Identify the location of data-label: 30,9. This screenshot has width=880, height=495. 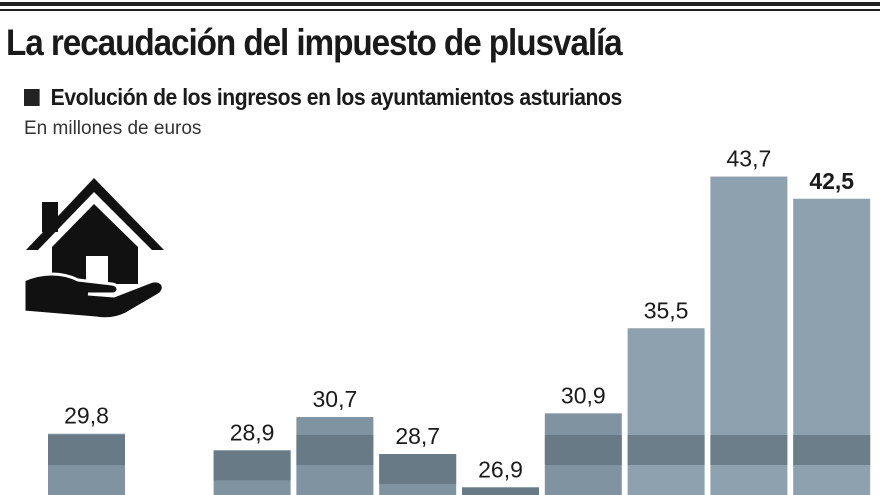
(583, 395).